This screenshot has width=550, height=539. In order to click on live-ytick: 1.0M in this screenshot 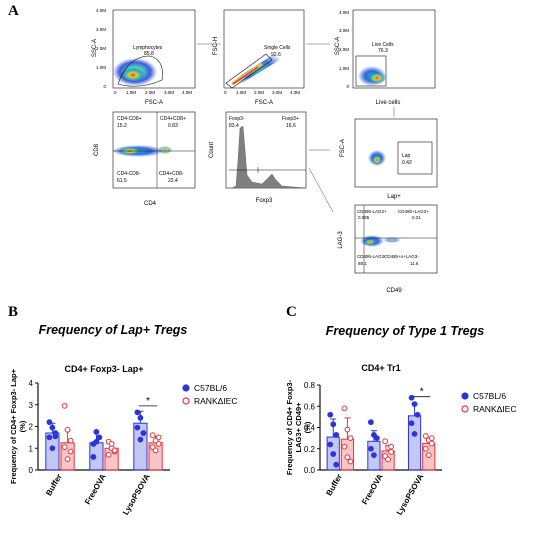, I will do `click(344, 68)`.